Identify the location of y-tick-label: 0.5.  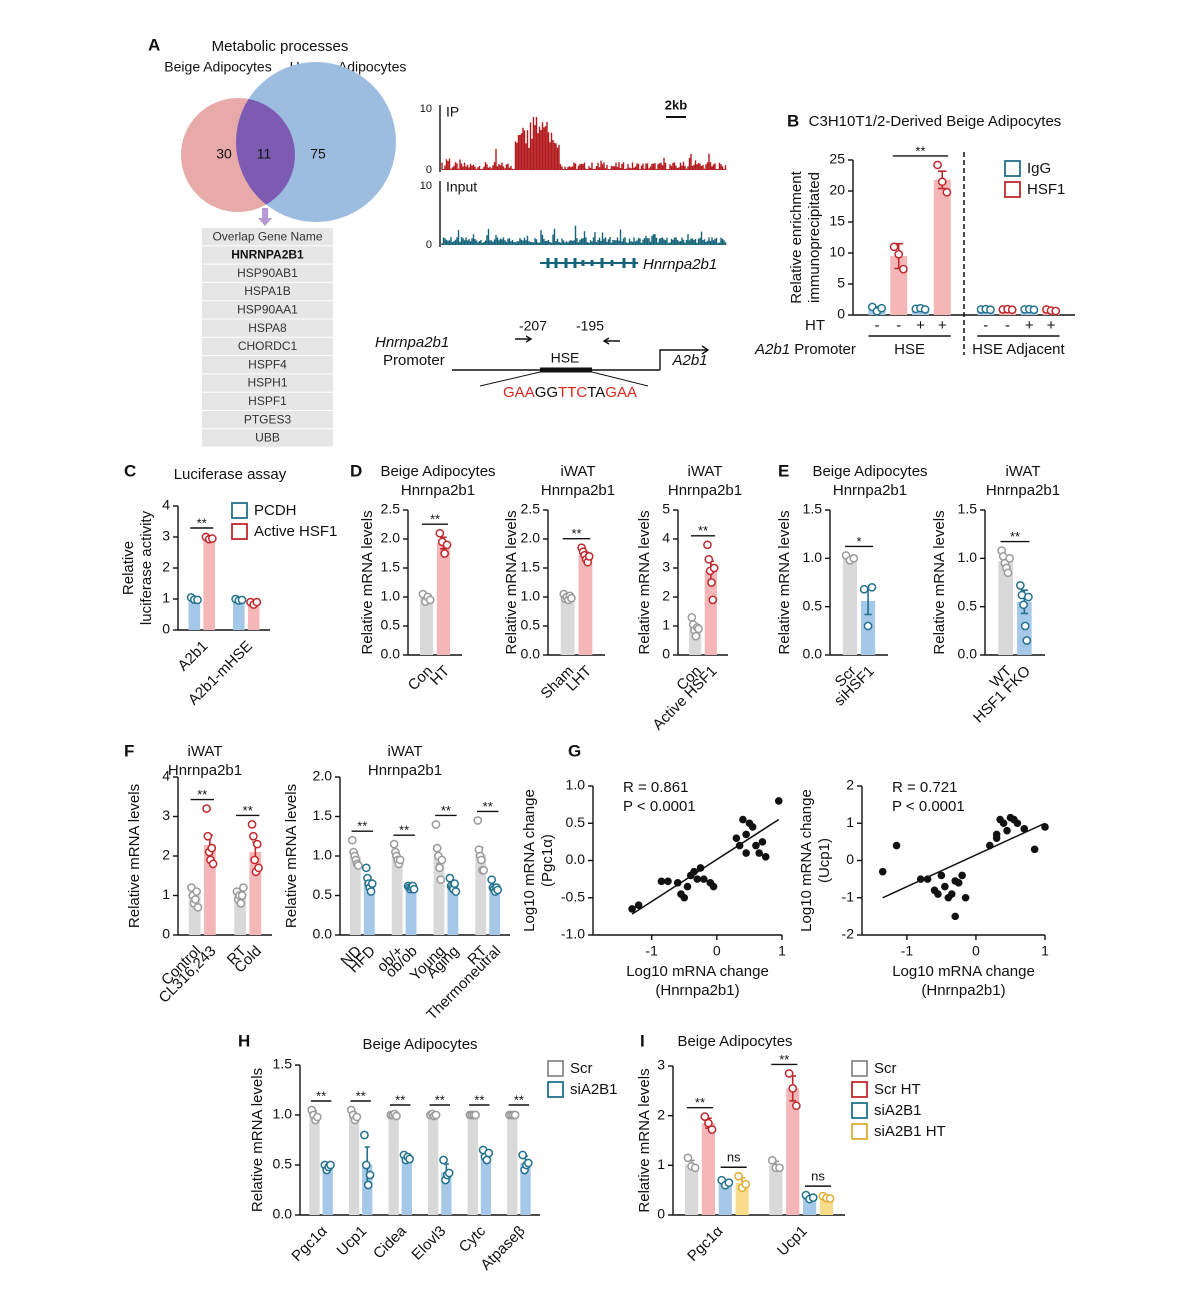
(531, 625).